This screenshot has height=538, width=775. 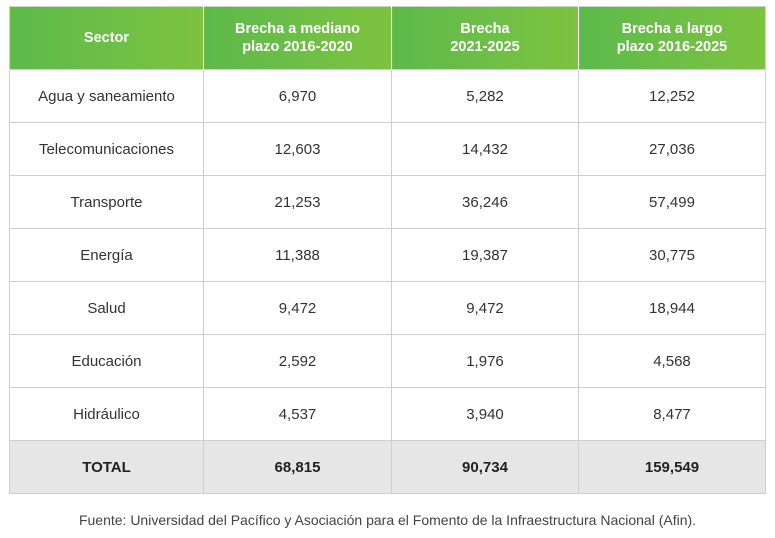 I want to click on sector-cell: Hidráulico, so click(x=106, y=414).